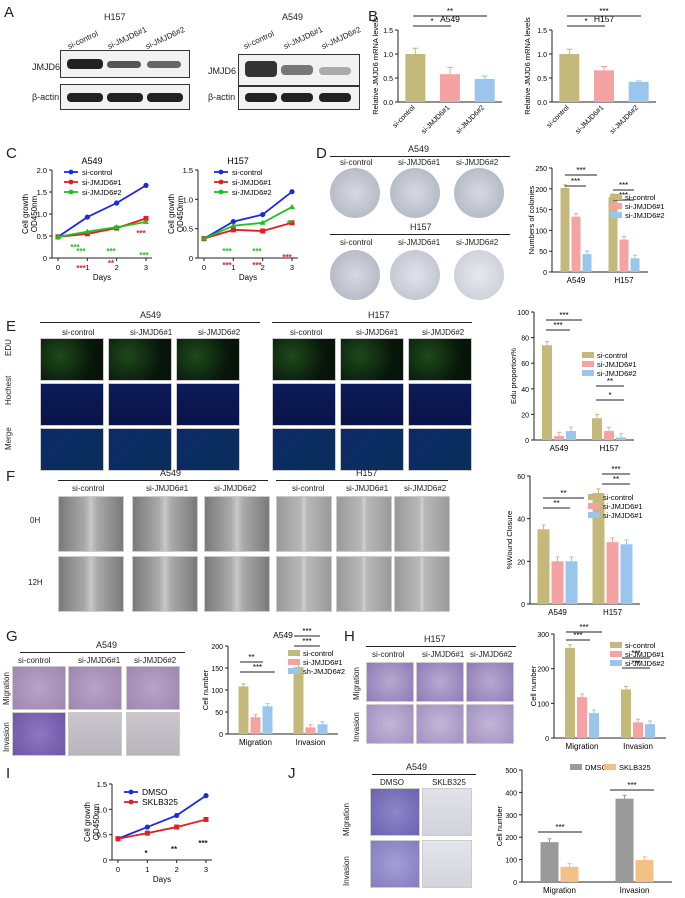  I want to click on h-row-label: Invasion, so click(356, 727).